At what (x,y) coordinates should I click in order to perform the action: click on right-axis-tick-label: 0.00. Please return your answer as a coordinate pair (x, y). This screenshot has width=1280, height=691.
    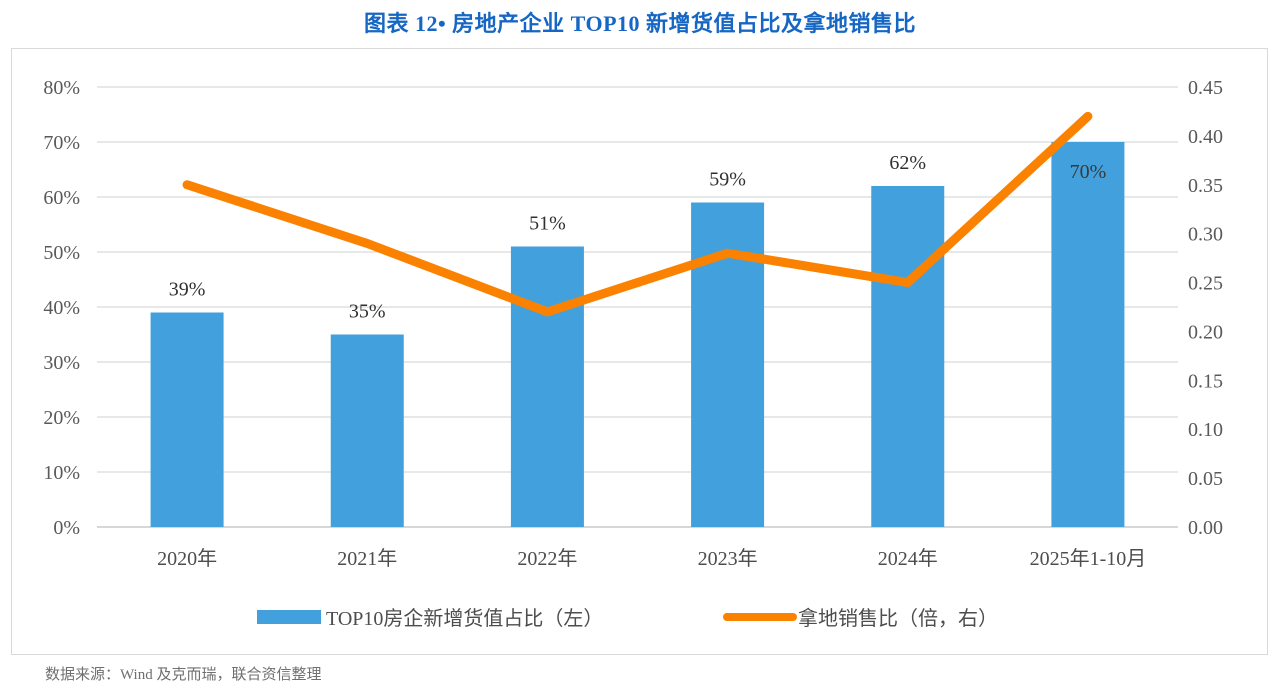
    Looking at the image, I should click on (1205, 528).